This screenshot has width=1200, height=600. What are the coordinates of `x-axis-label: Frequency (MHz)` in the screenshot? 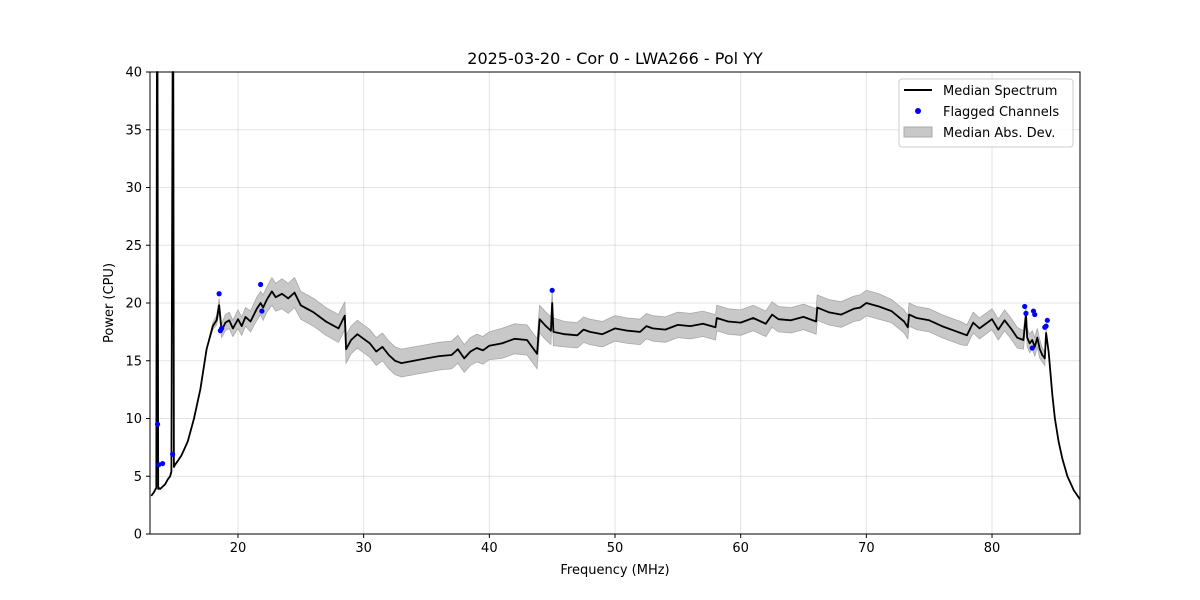 It's located at (614, 570).